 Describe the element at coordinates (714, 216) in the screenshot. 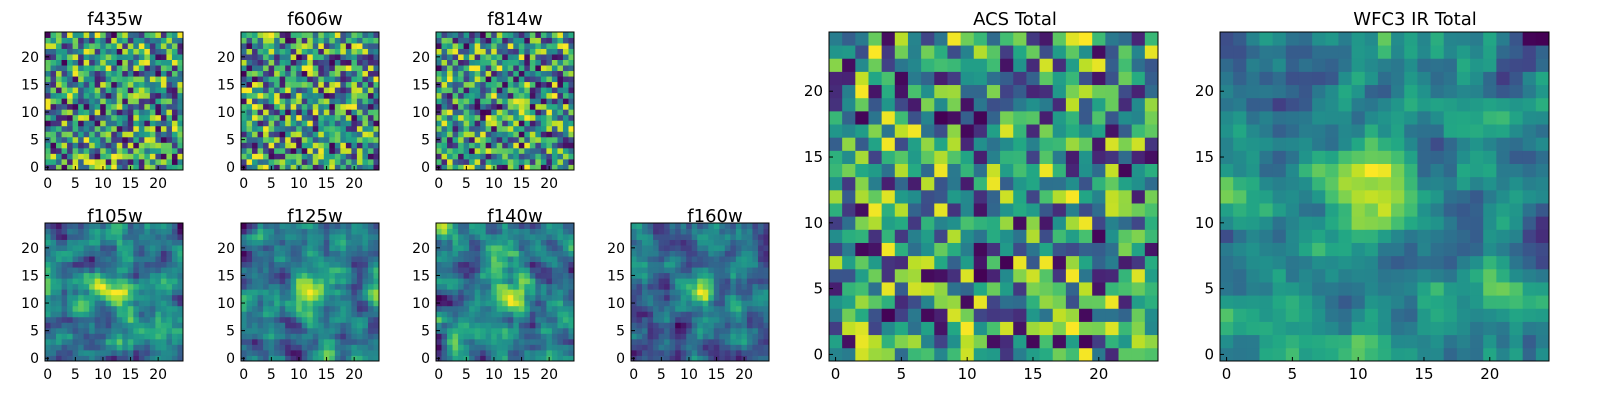

I see `panel-title-f160w: f160w` at that location.